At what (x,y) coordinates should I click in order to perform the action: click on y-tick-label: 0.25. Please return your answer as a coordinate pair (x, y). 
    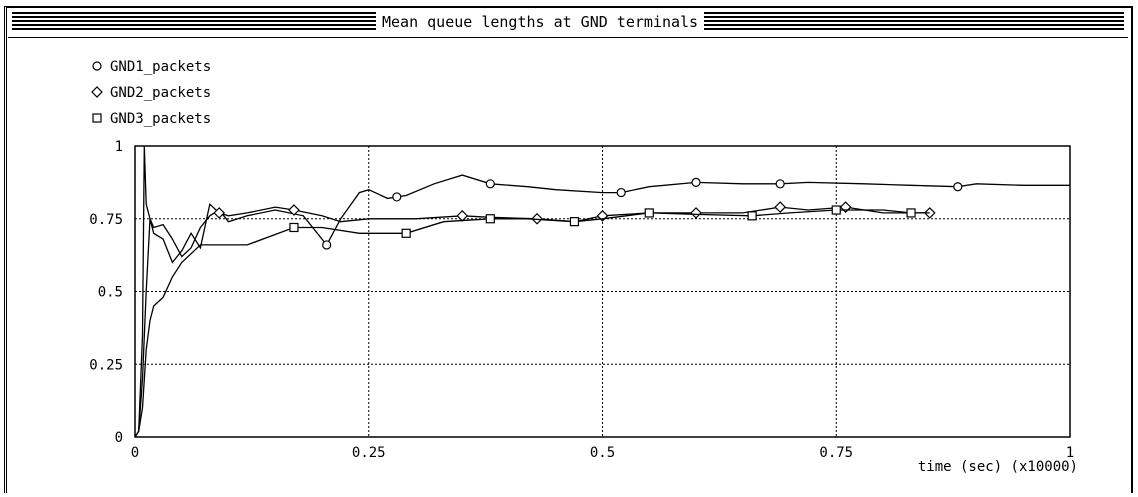
    Looking at the image, I should click on (106, 365).